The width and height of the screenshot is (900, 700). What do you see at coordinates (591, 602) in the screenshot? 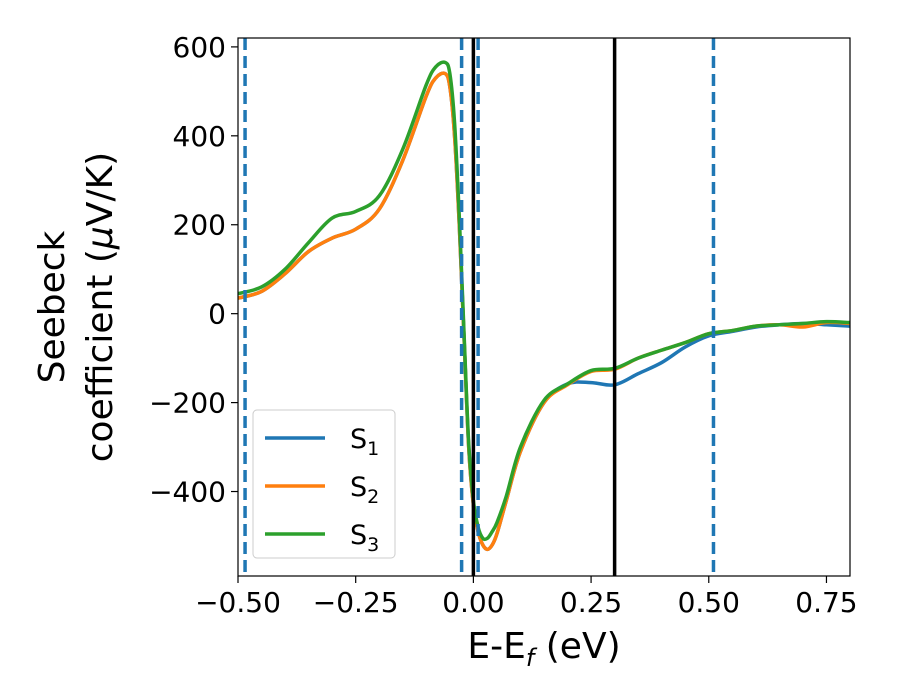
I see `x-tick-label: 0.25` at bounding box center [591, 602].